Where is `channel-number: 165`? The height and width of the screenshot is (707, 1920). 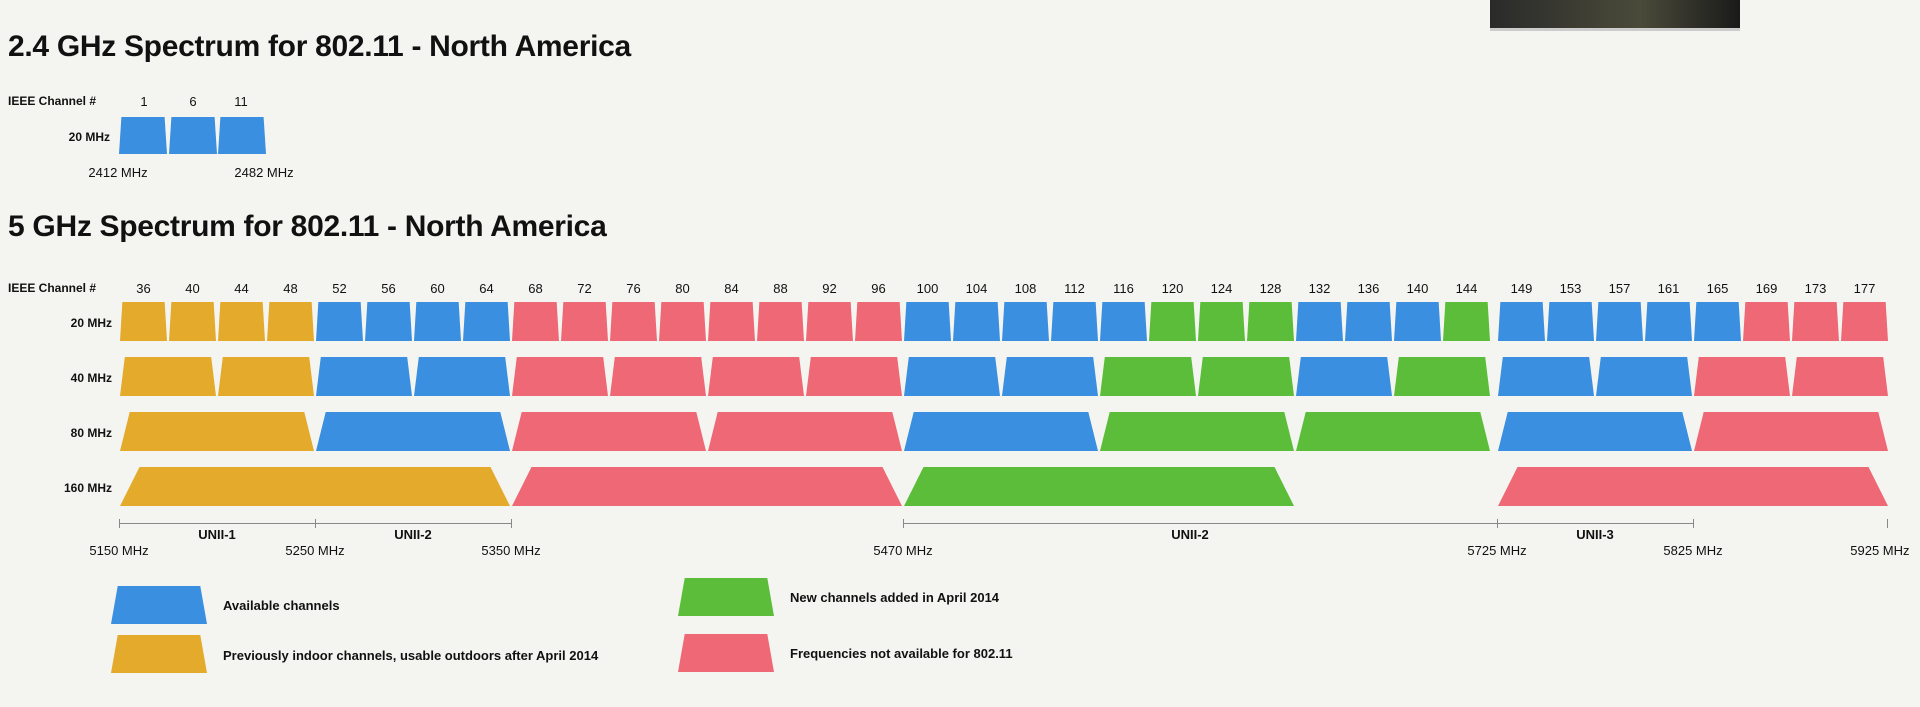 channel-number: 165 is located at coordinates (1717, 288).